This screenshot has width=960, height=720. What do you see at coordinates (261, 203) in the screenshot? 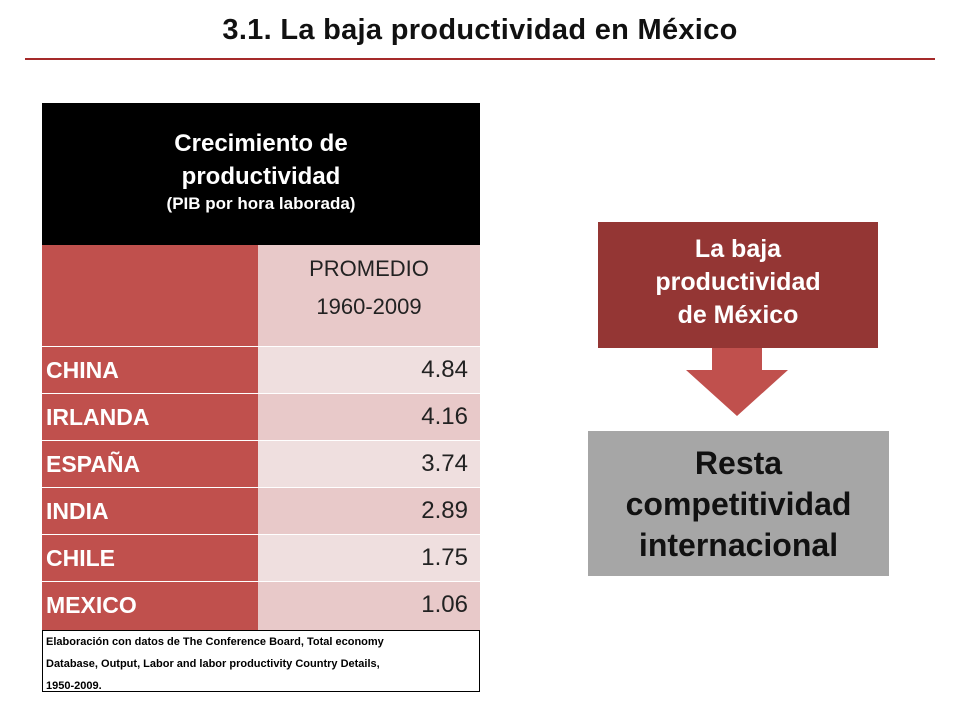
I see `header-line-3: (PIB por hora laborada)` at bounding box center [261, 203].